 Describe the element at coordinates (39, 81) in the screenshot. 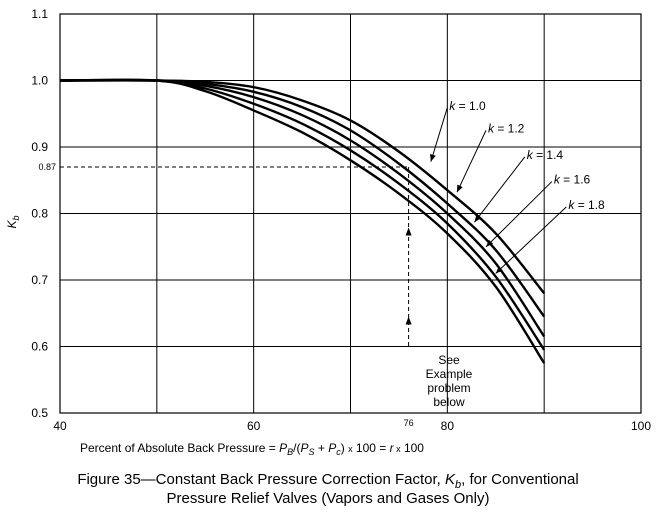

I see `y-tick-label: 1.0` at that location.